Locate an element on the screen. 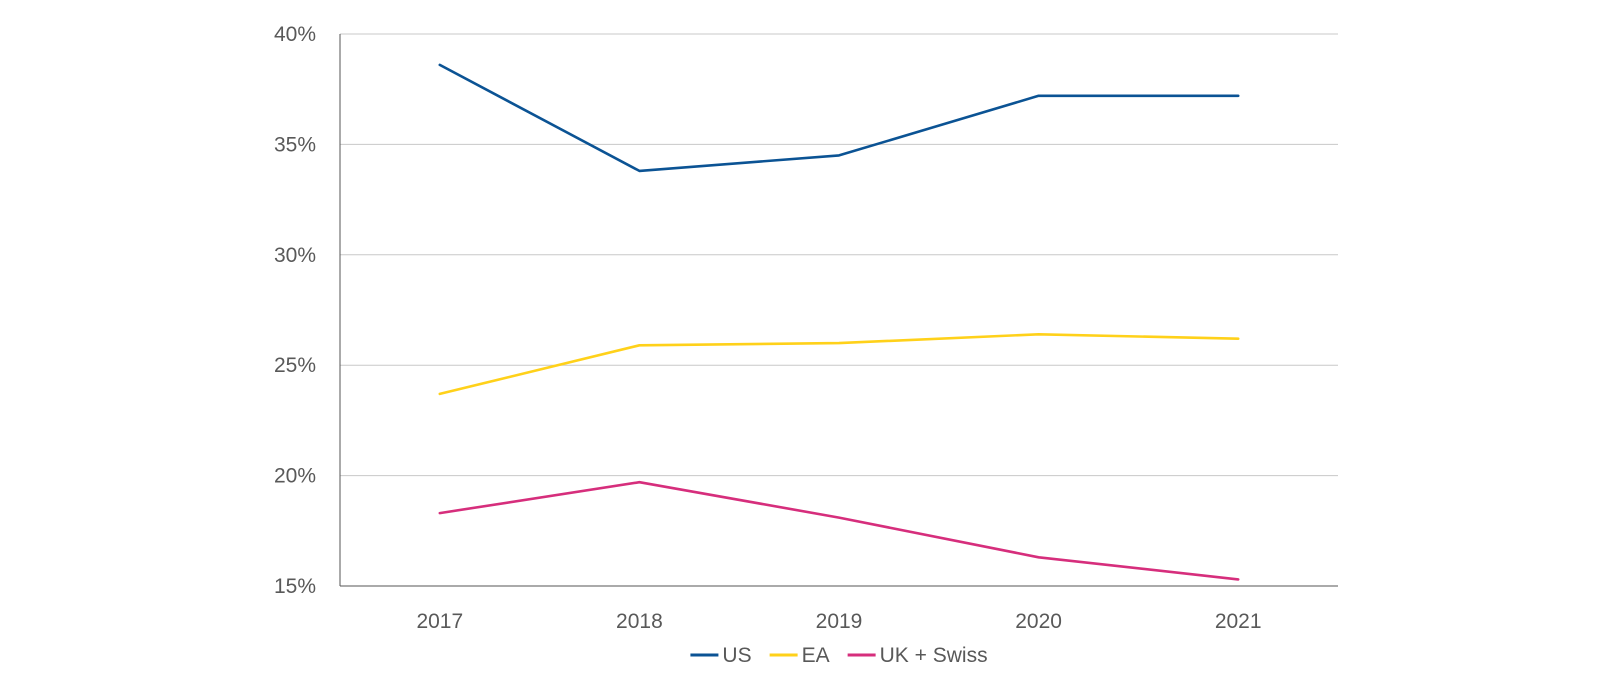 Image resolution: width=1600 pixels, height=684 pixels. series-line-us is located at coordinates (839, 118).